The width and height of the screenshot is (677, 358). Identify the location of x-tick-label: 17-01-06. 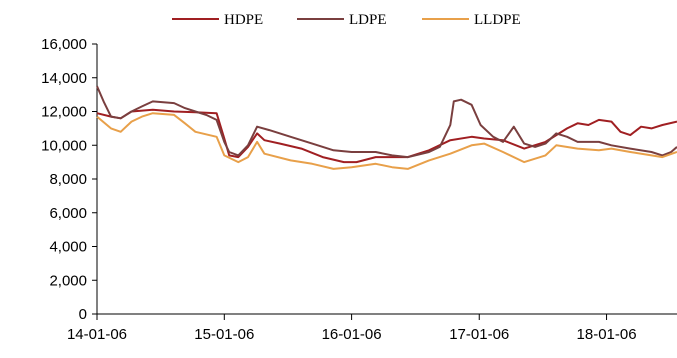
(479, 334).